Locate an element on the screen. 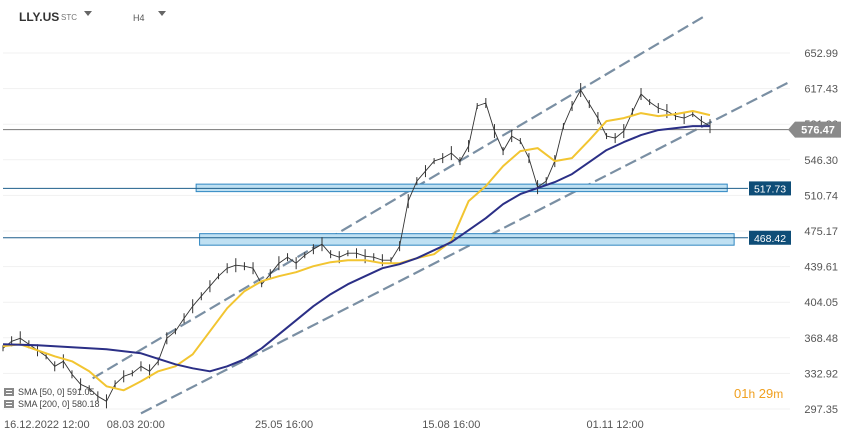 This screenshot has height=439, width=859. legend-sma200: SMA [200, 0] 580.18 is located at coordinates (52, 404).